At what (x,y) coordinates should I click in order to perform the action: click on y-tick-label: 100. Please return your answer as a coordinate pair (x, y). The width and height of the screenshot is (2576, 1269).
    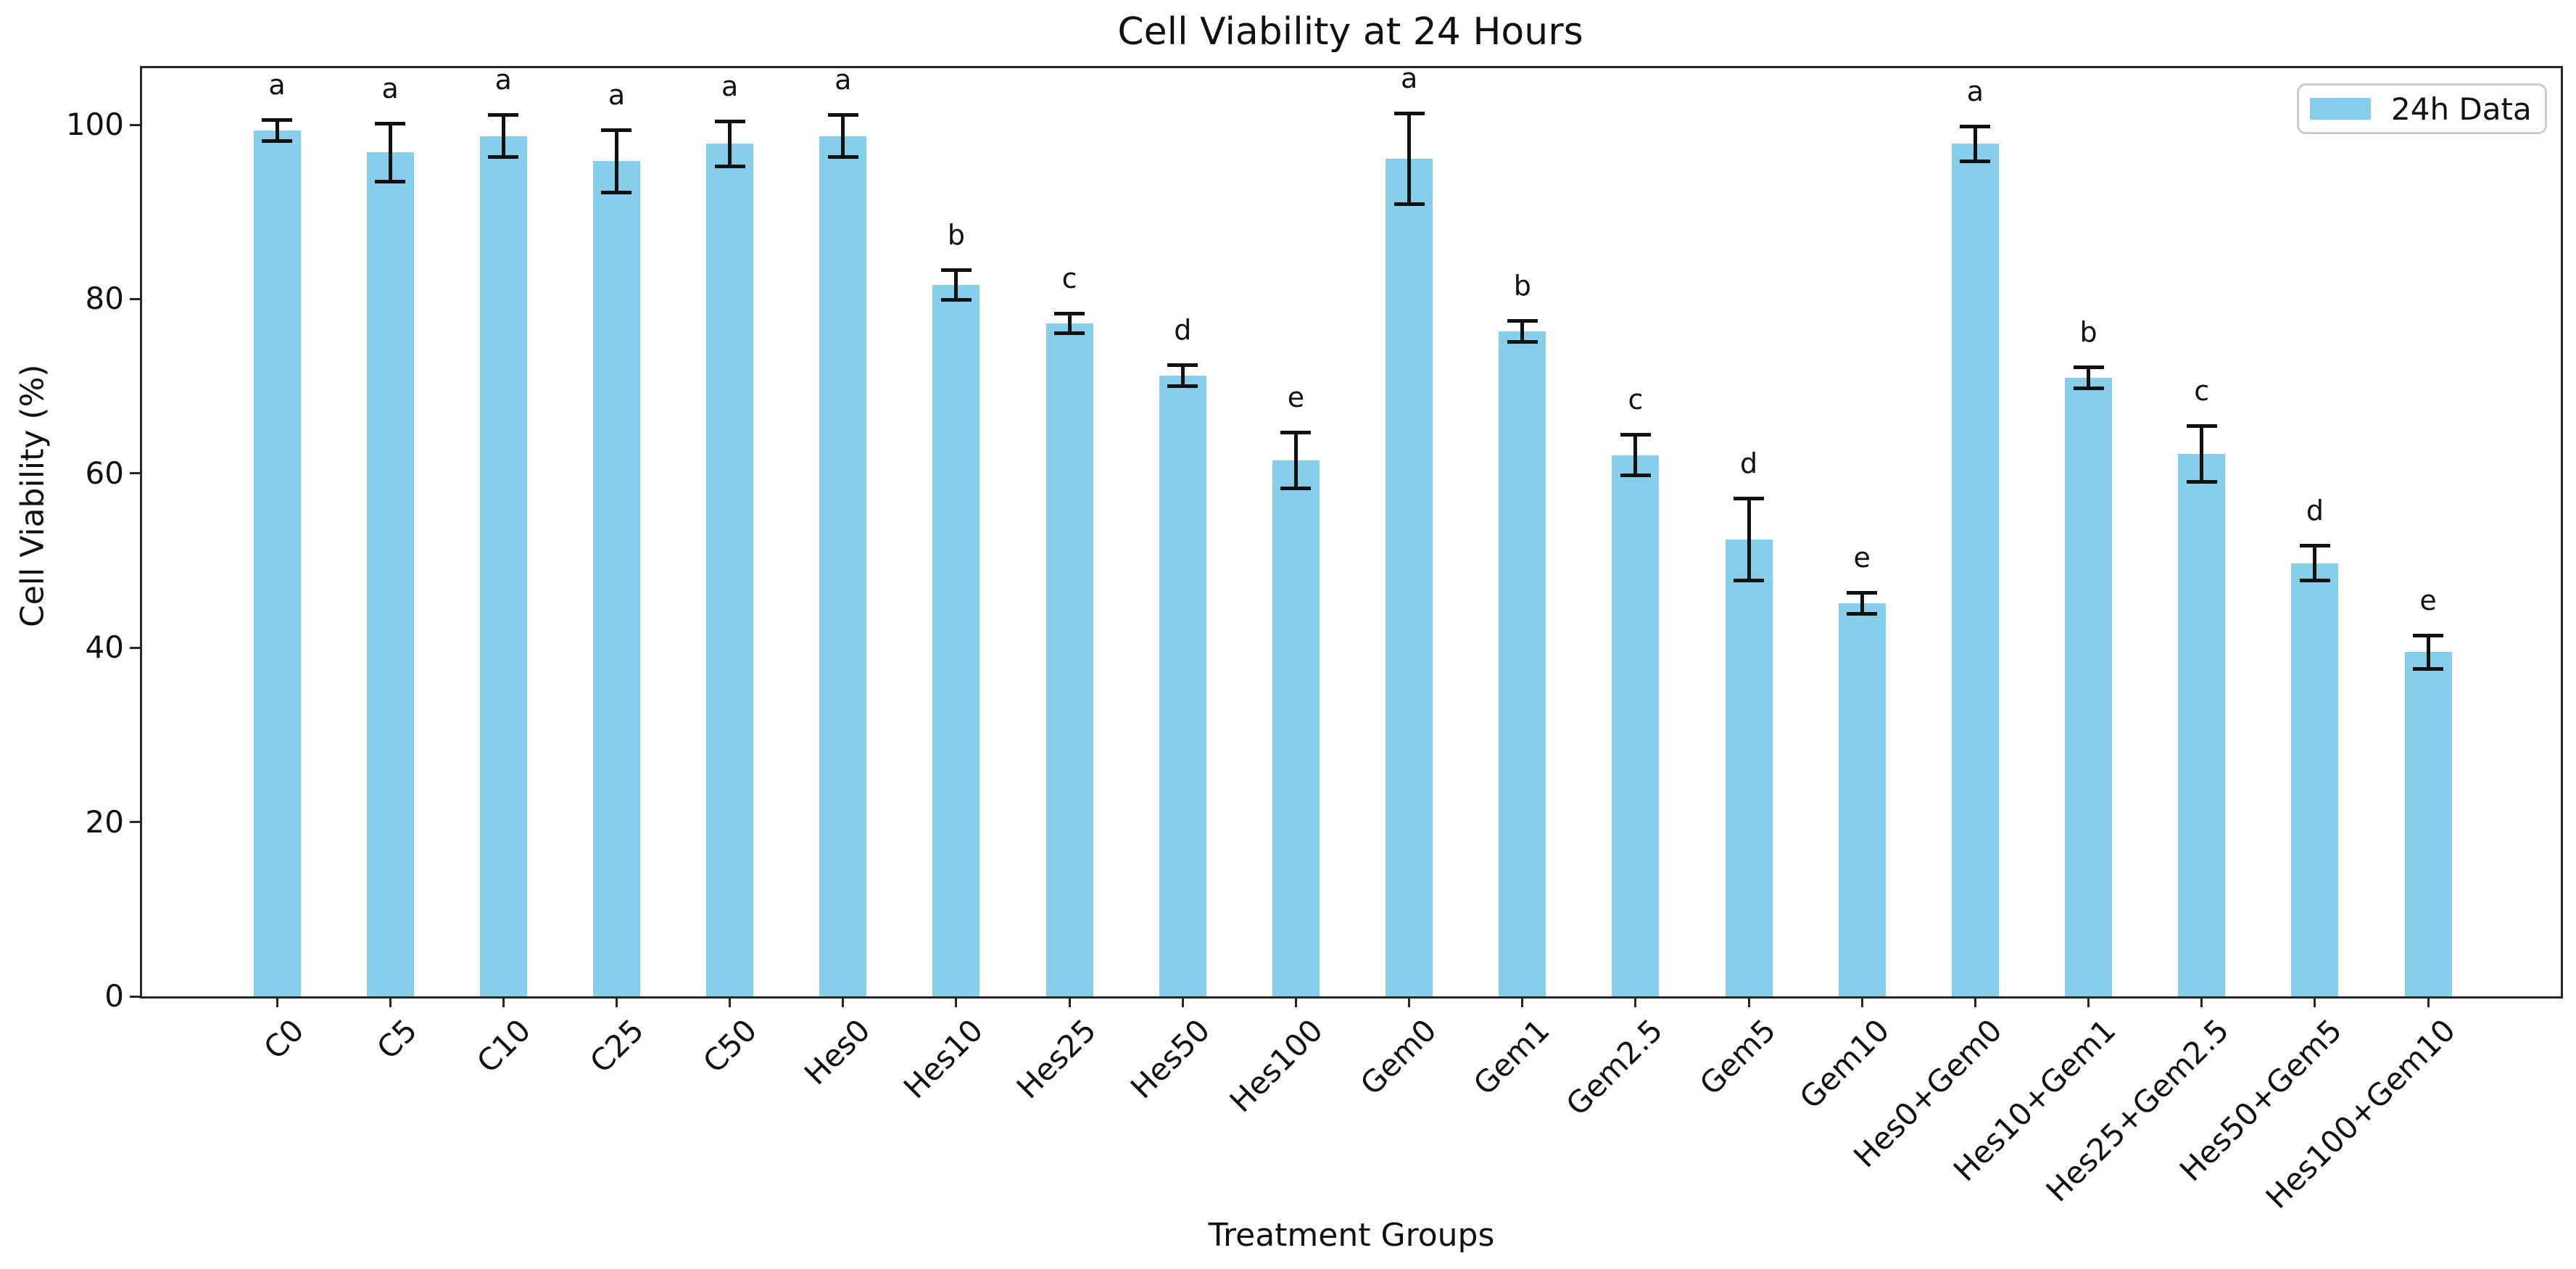
    Looking at the image, I should click on (95, 124).